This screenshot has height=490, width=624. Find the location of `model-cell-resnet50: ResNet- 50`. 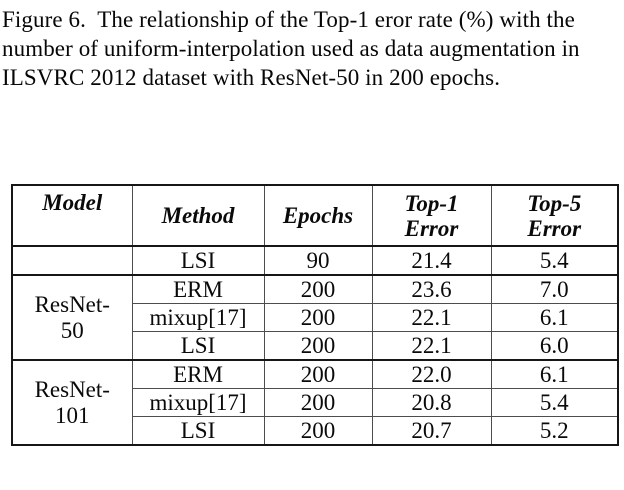

model-cell-resnet50: ResNet- 50 is located at coordinates (72, 317).